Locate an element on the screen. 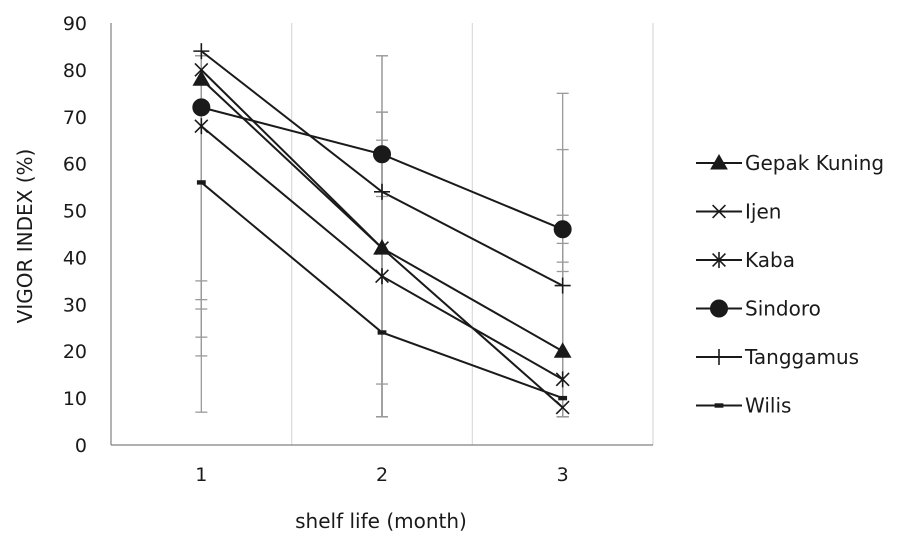 This screenshot has height=536, width=917. legend-item: Tanggamus is located at coordinates (777, 357).